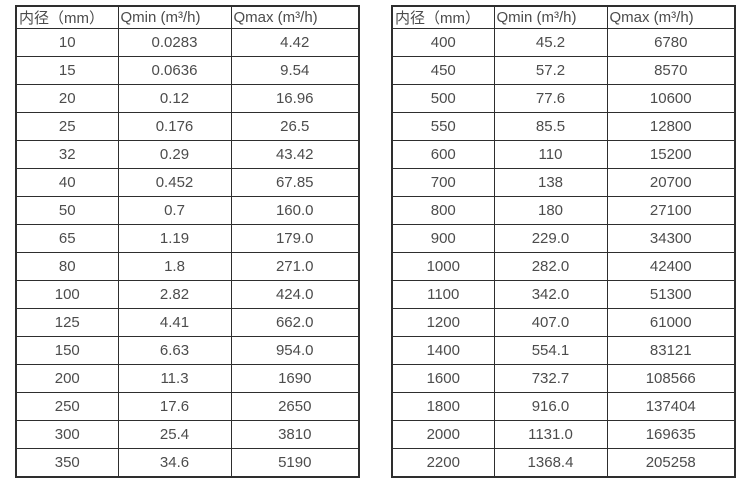  Describe the element at coordinates (67, 294) in the screenshot. I see `table-cell: 100` at that location.